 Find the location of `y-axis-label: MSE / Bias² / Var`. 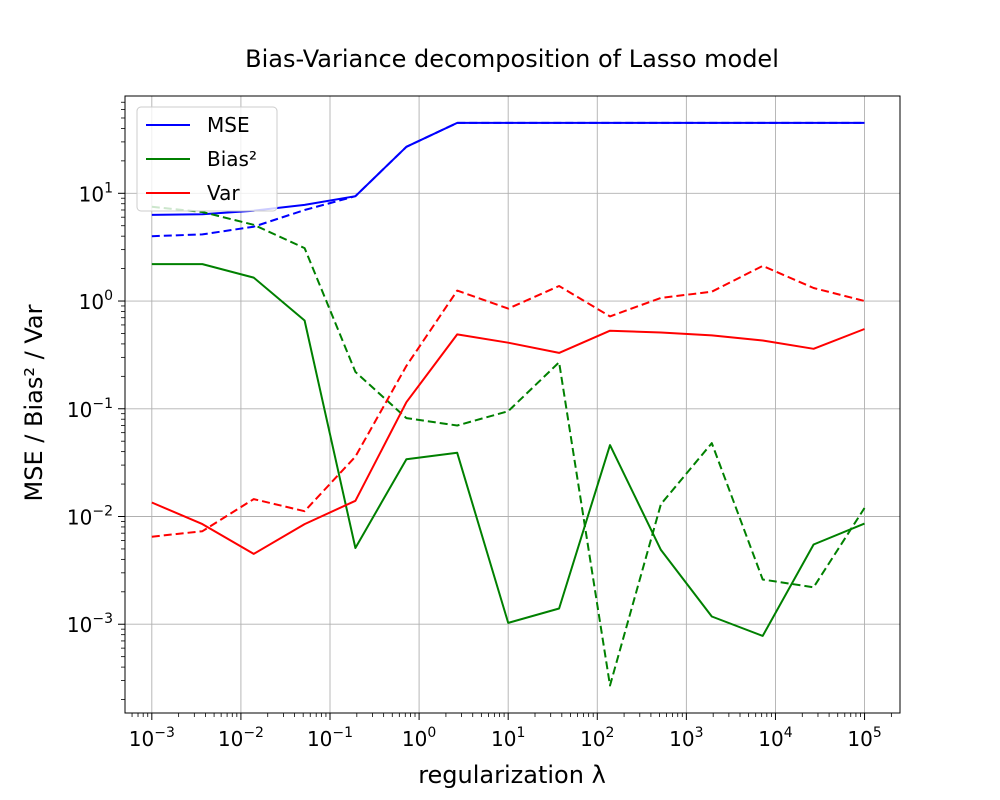

y-axis-label: MSE / Bias² / Var is located at coordinates (34, 402).